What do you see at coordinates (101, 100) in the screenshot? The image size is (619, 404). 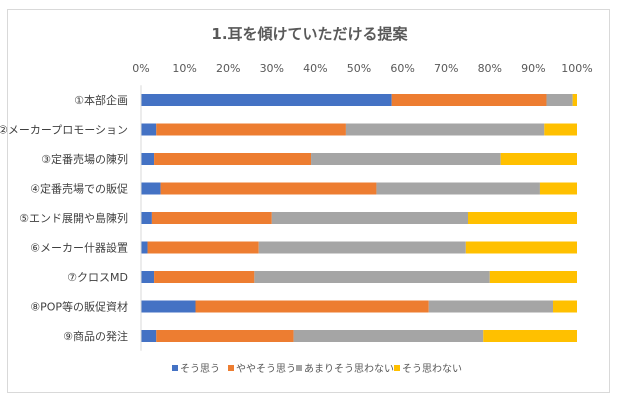 I see `category-label: ①本部企画` at bounding box center [101, 100].